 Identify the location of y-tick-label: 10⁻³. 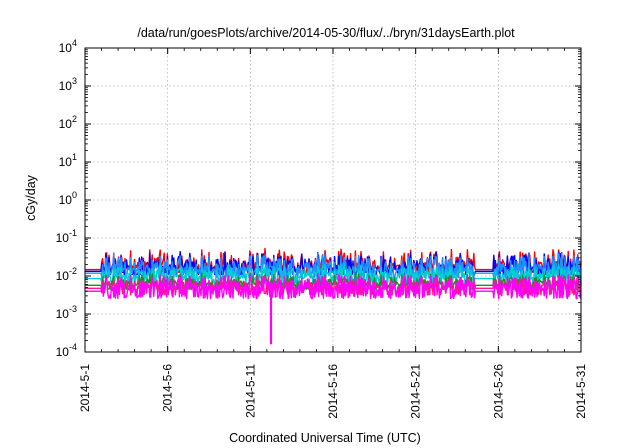
(66, 312).